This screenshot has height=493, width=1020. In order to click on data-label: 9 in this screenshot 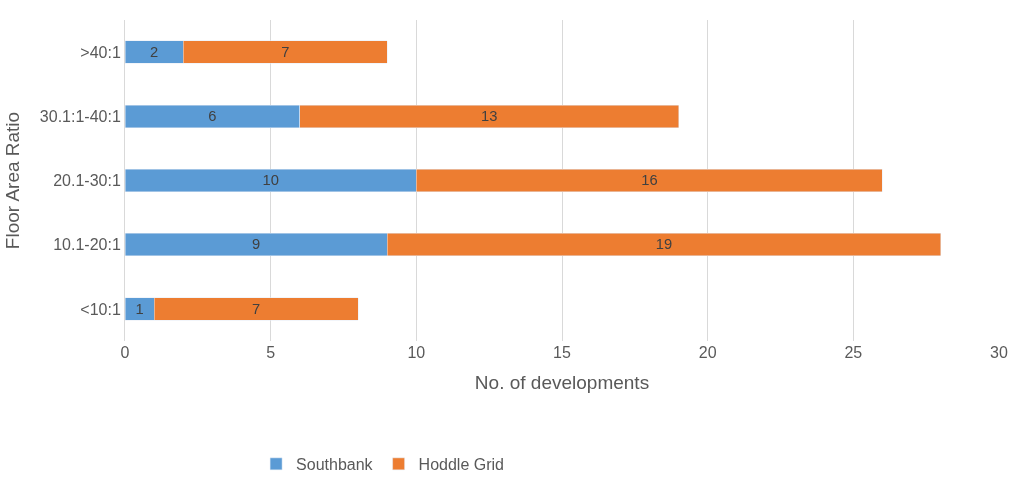, I will do `click(256, 244)`.